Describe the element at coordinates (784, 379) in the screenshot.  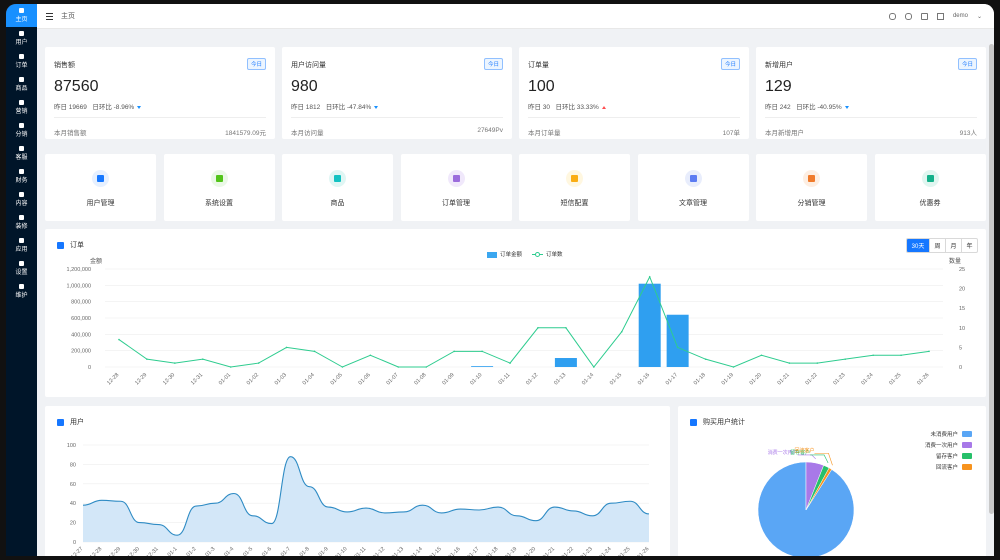
I see `x-tick-label: 01-21` at that location.